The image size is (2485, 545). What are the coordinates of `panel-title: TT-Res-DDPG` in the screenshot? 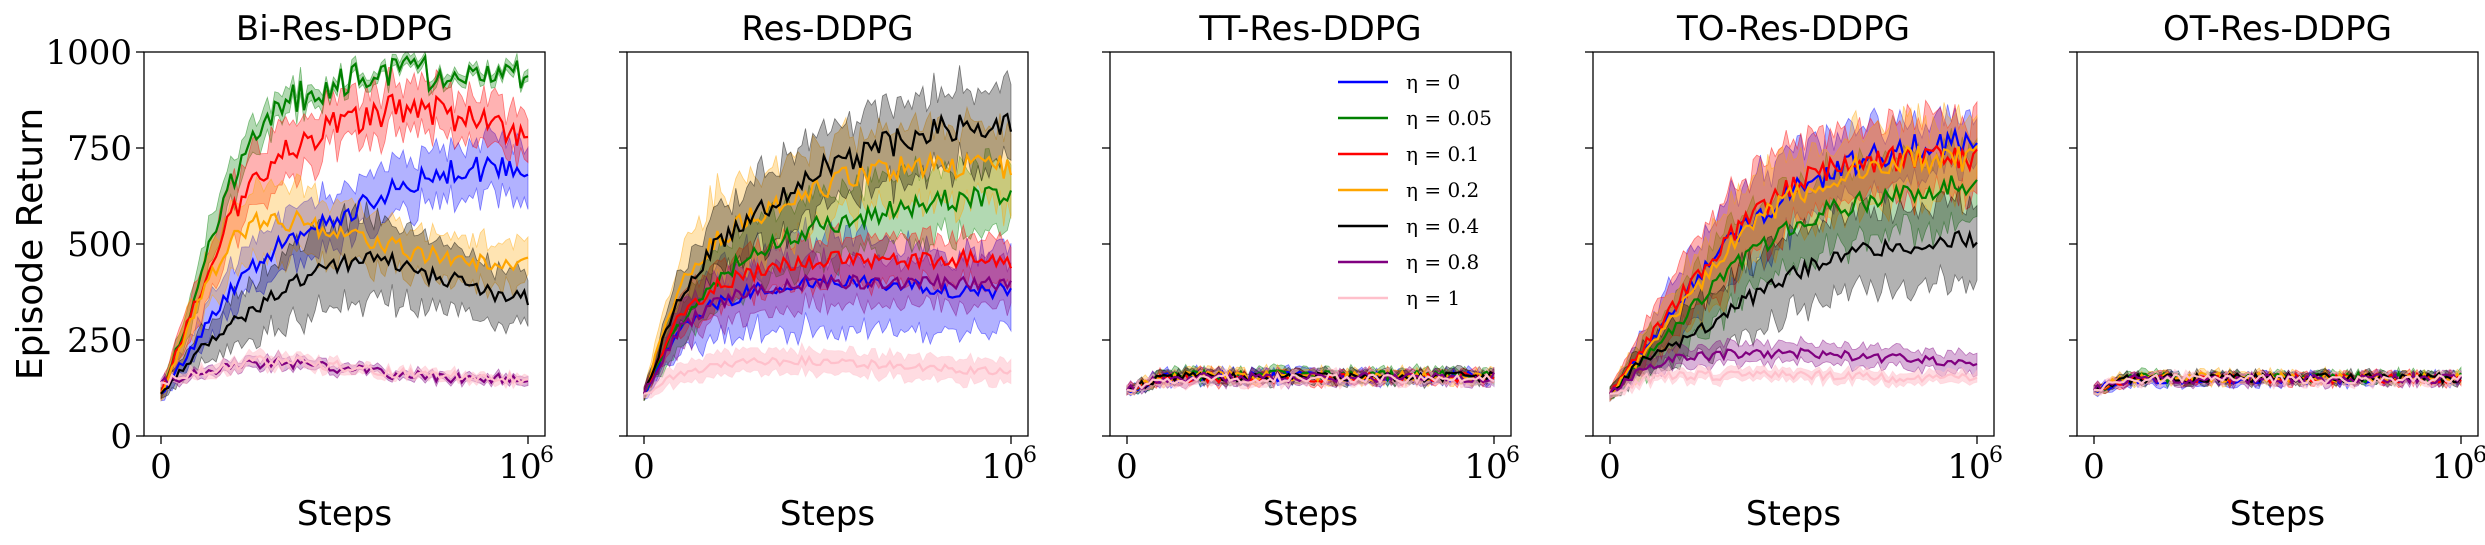 It's located at (1309, 29).